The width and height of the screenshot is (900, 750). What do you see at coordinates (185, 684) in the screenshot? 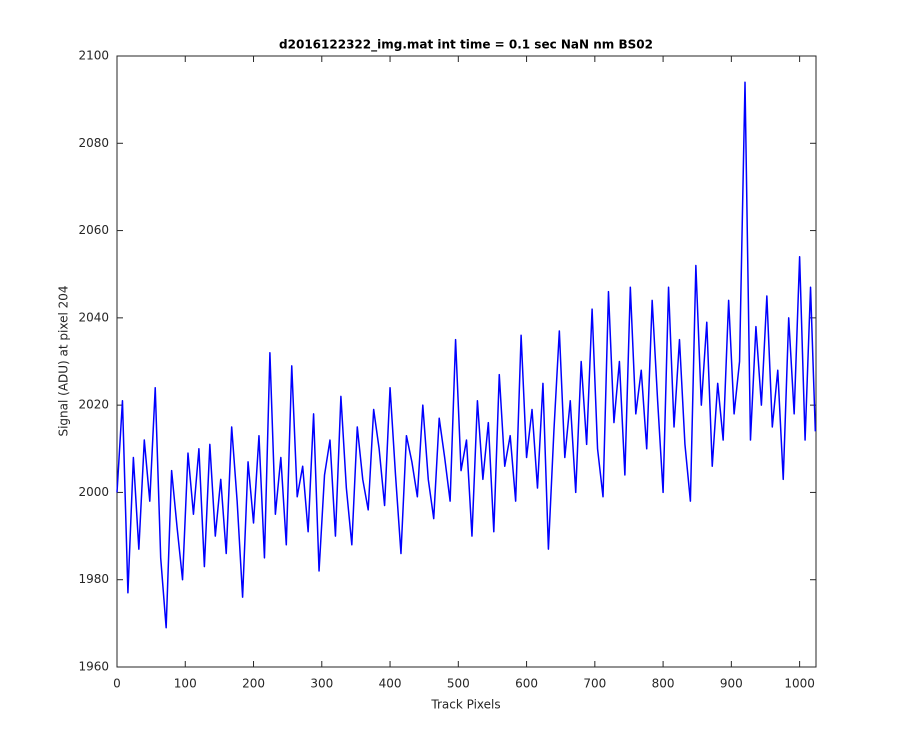
I see `x-tick-label: 100` at bounding box center [185, 684].